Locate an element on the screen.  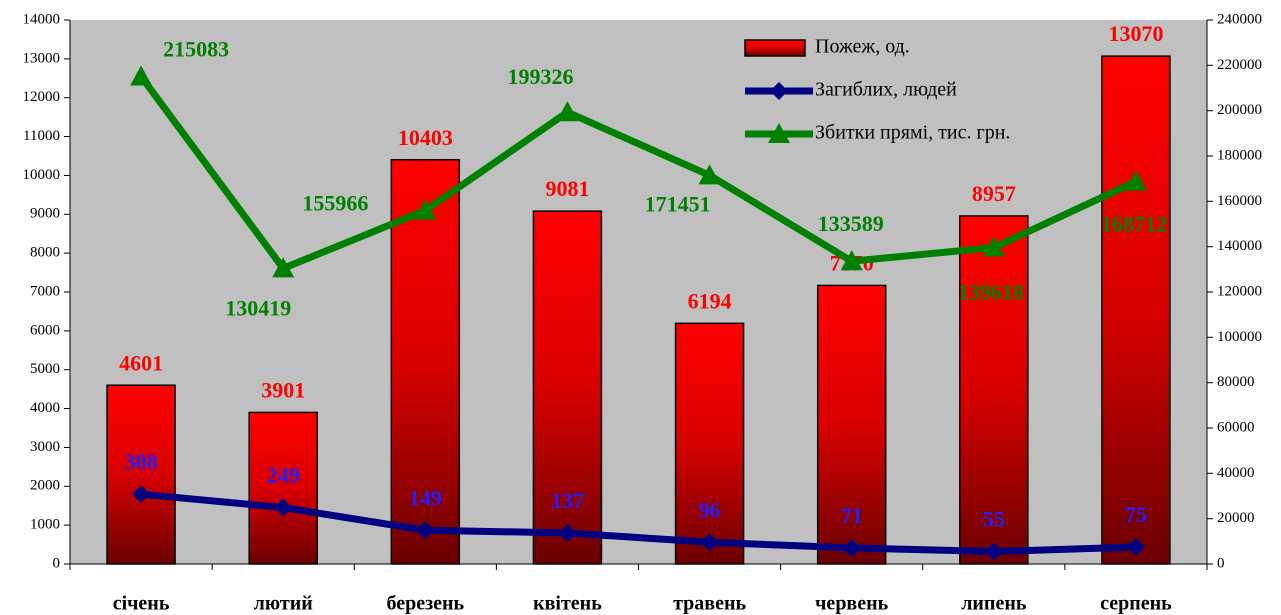
value-label: 55 is located at coordinates (994, 519).